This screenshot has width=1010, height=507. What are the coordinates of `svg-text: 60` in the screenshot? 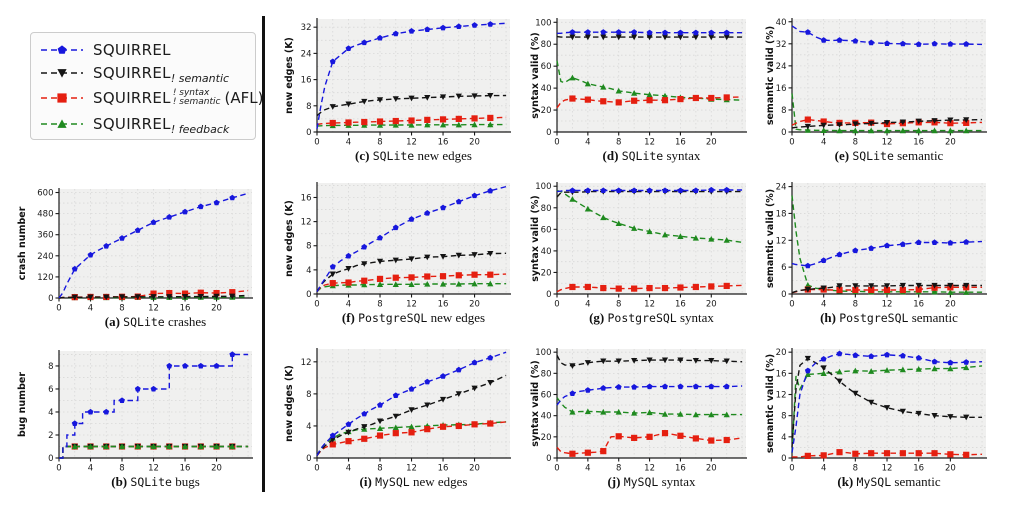 It's located at (546, 230).